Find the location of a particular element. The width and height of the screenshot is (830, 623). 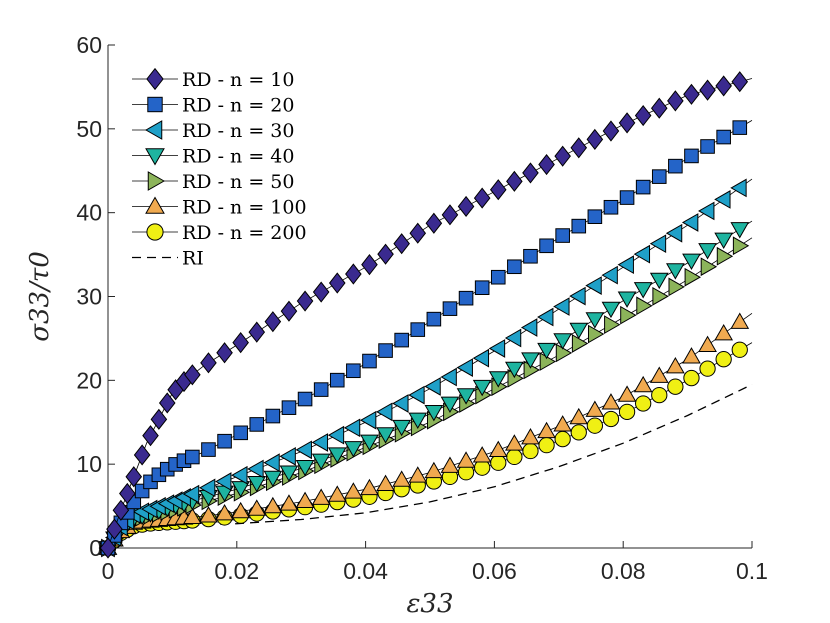

x-axis-label: ε33 is located at coordinates (429, 604).